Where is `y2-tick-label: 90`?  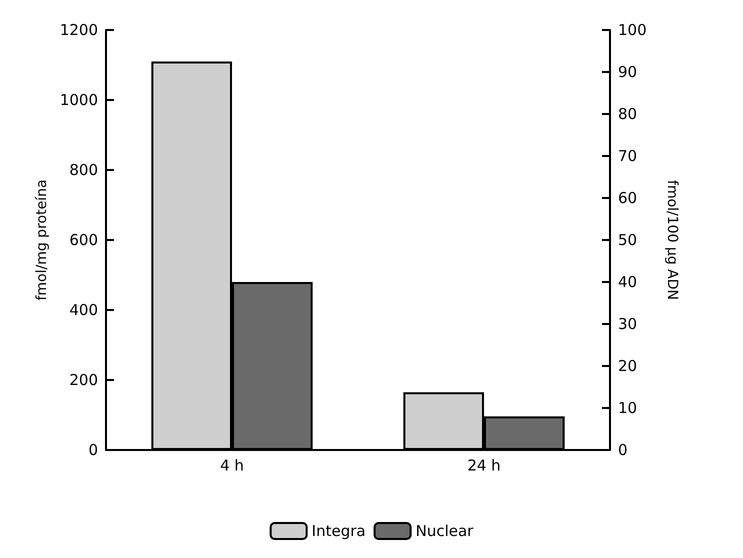
y2-tick-label: 90 is located at coordinates (628, 72).